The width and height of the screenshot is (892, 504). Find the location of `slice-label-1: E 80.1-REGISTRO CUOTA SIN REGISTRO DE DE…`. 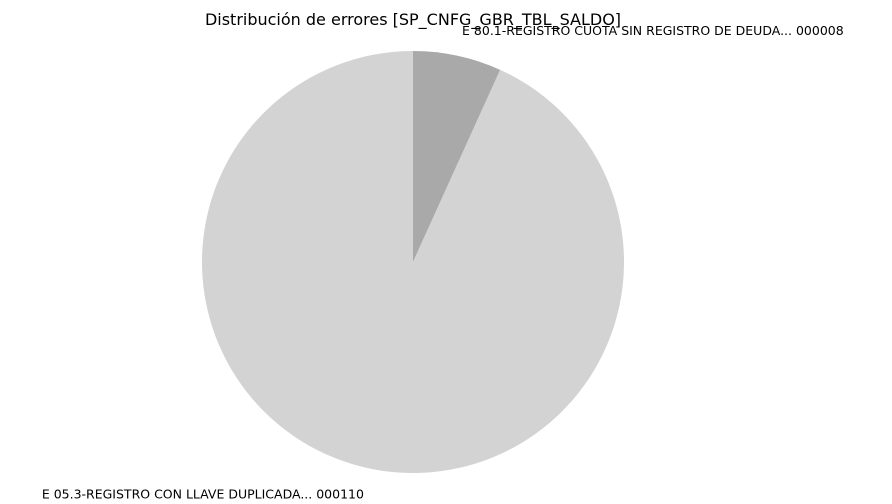

slice-label-1: E 80.1-REGISTRO CUOTA SIN REGISTRO DE DE… is located at coordinates (653, 30).